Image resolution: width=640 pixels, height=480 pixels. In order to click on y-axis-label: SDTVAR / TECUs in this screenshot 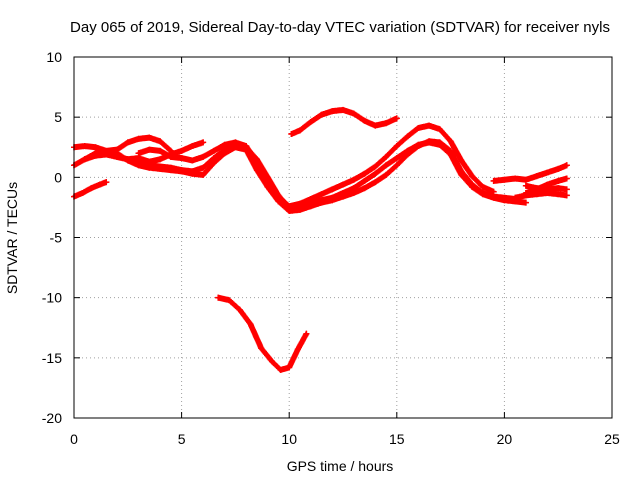, I will do `click(12, 238)`.